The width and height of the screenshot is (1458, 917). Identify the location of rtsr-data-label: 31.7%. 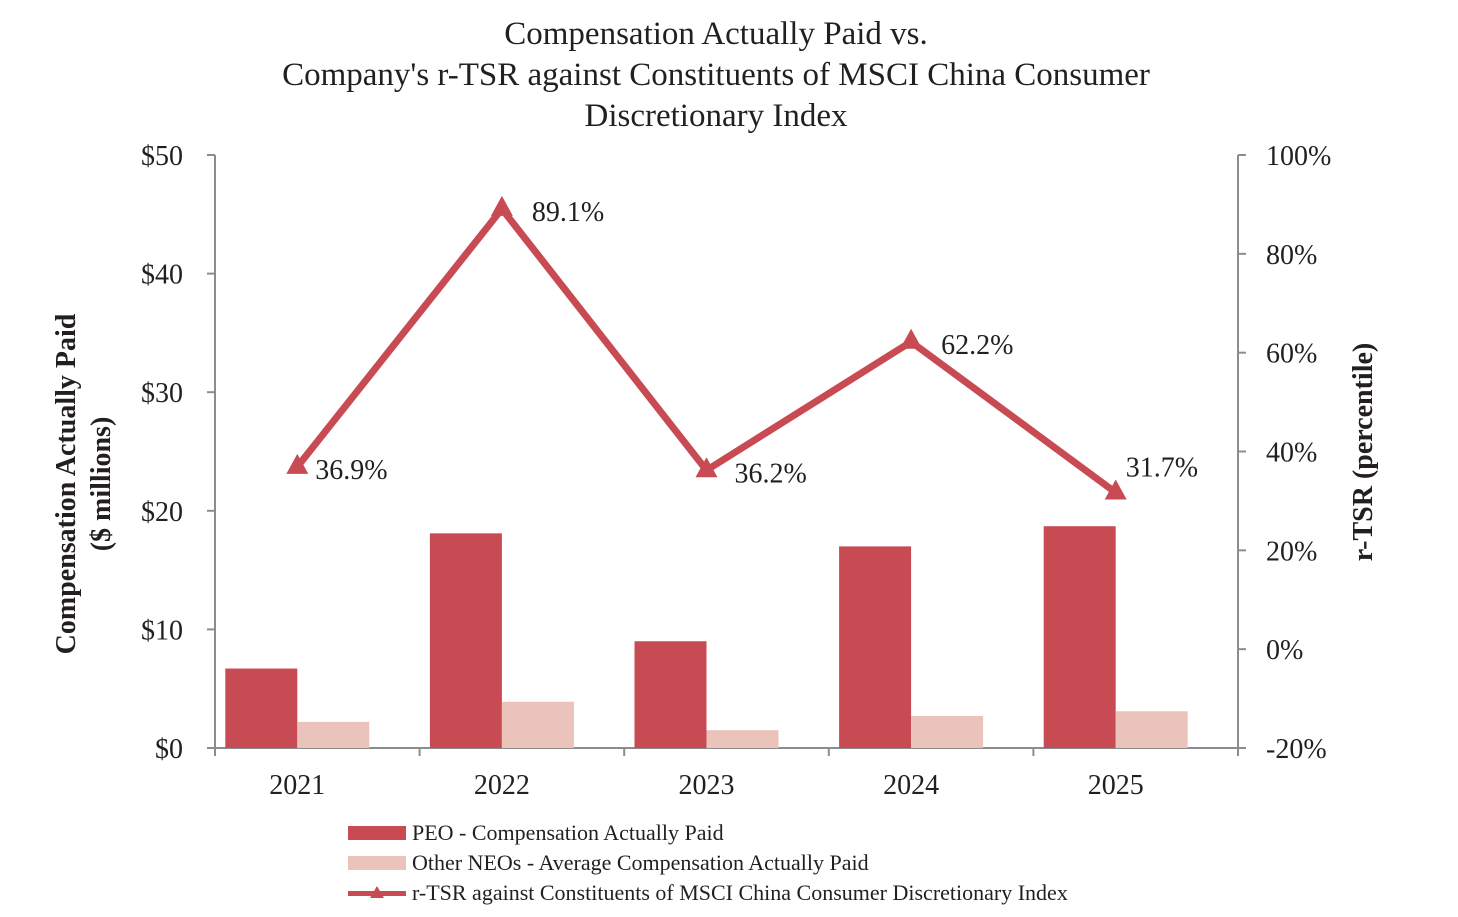
(1162, 468).